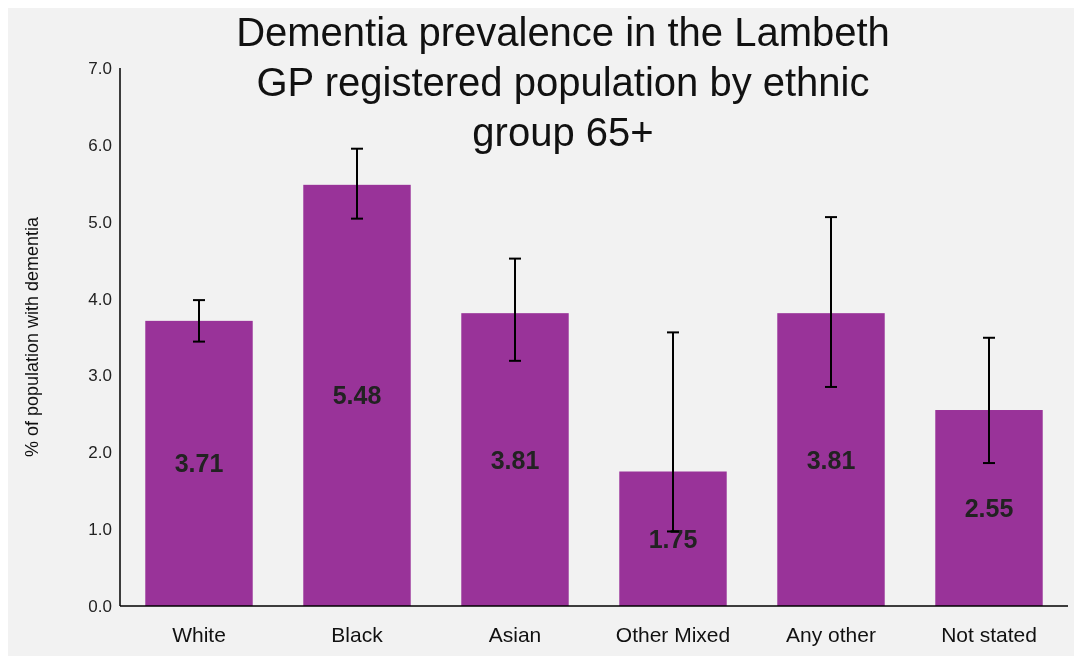 This screenshot has height=664, width=1082. Describe the element at coordinates (563, 82) in the screenshot. I see `chart-title: Dementia prevalence in the Lambeth GP registered population by ethnic group 65+` at that location.